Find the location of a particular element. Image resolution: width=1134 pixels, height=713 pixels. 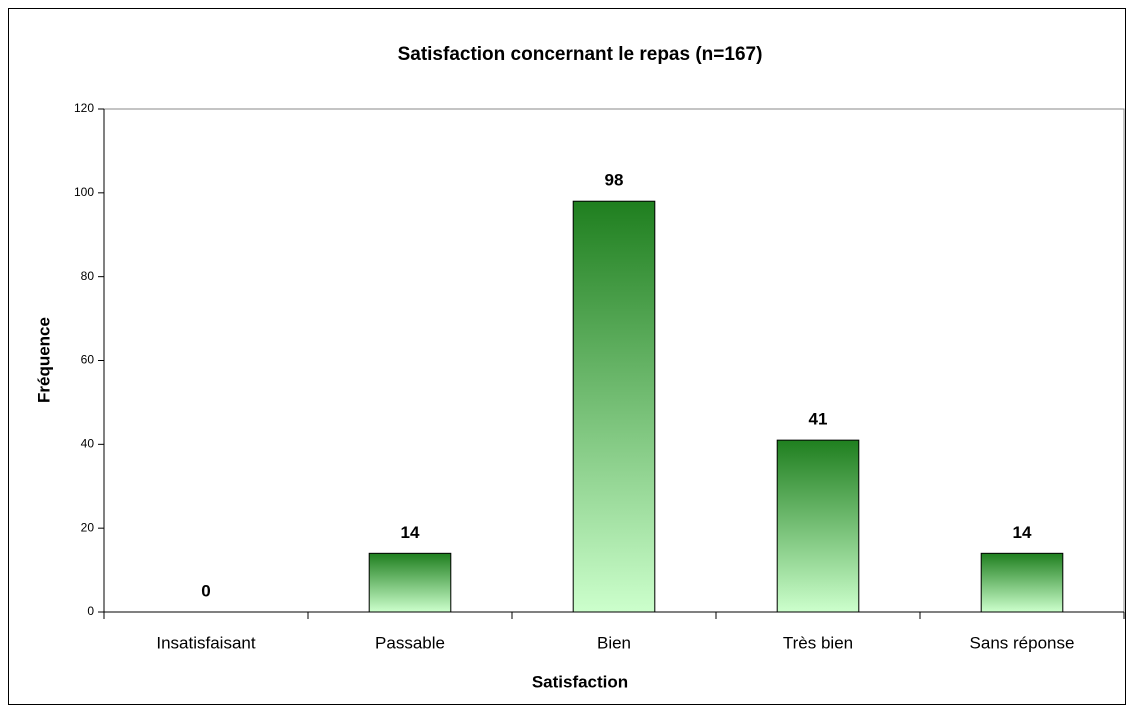

x-tick-label: Sans réponse is located at coordinates (1022, 642).